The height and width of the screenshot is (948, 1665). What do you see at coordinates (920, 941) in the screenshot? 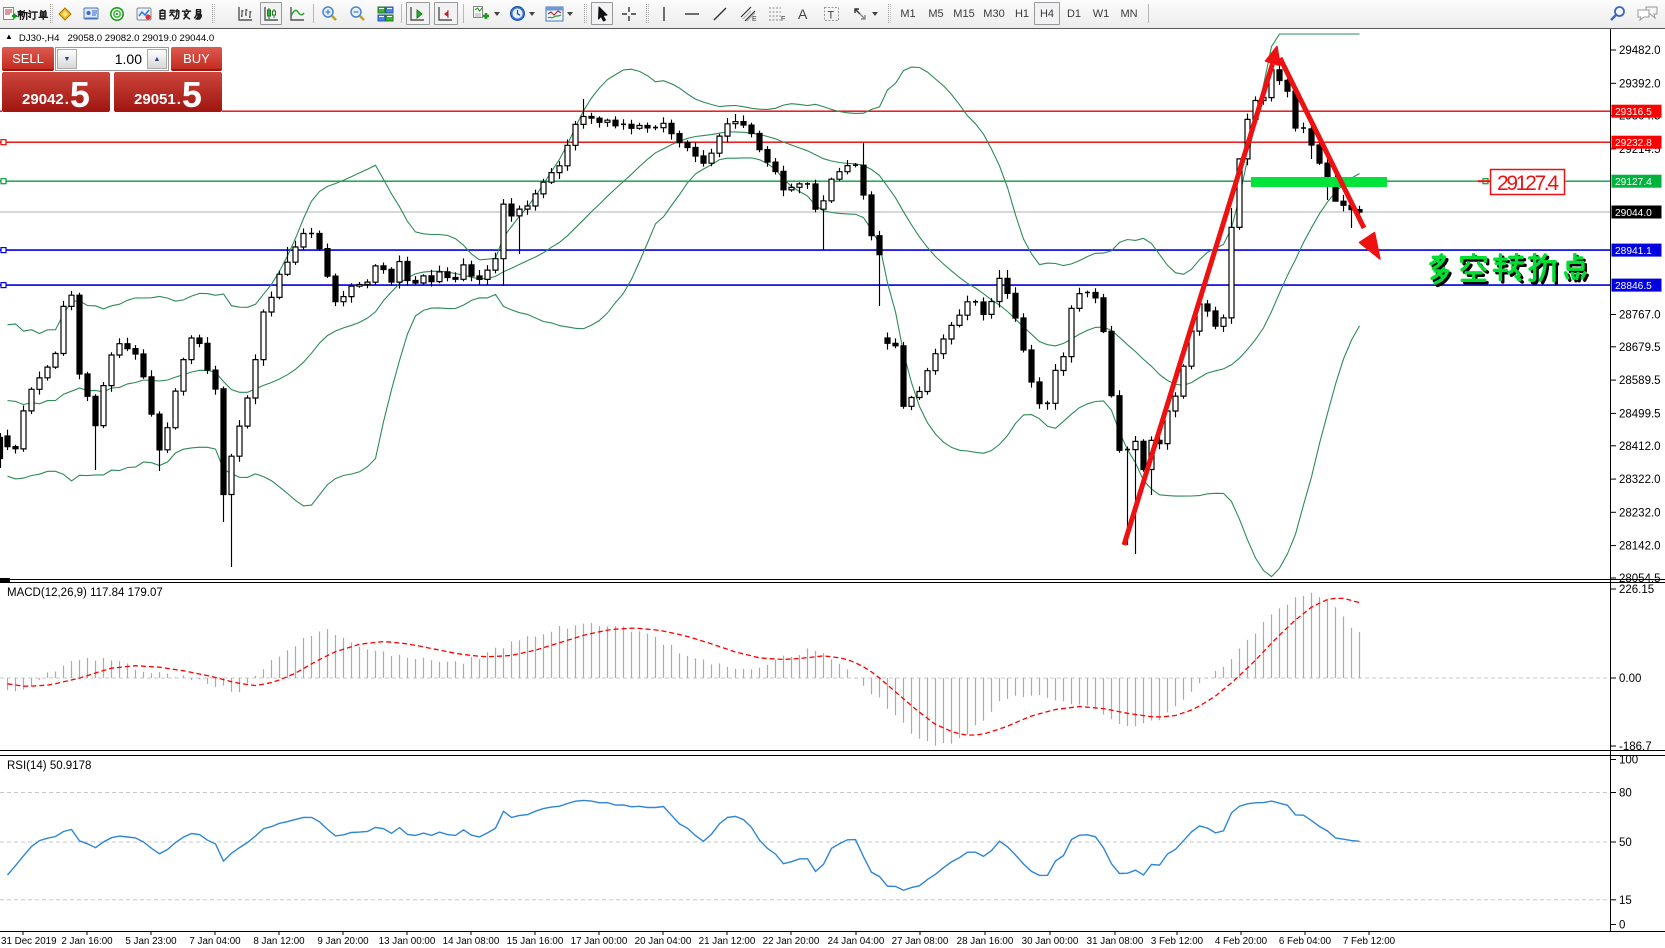
I see `svg-text: 27 Jan 08:00` at bounding box center [920, 941].